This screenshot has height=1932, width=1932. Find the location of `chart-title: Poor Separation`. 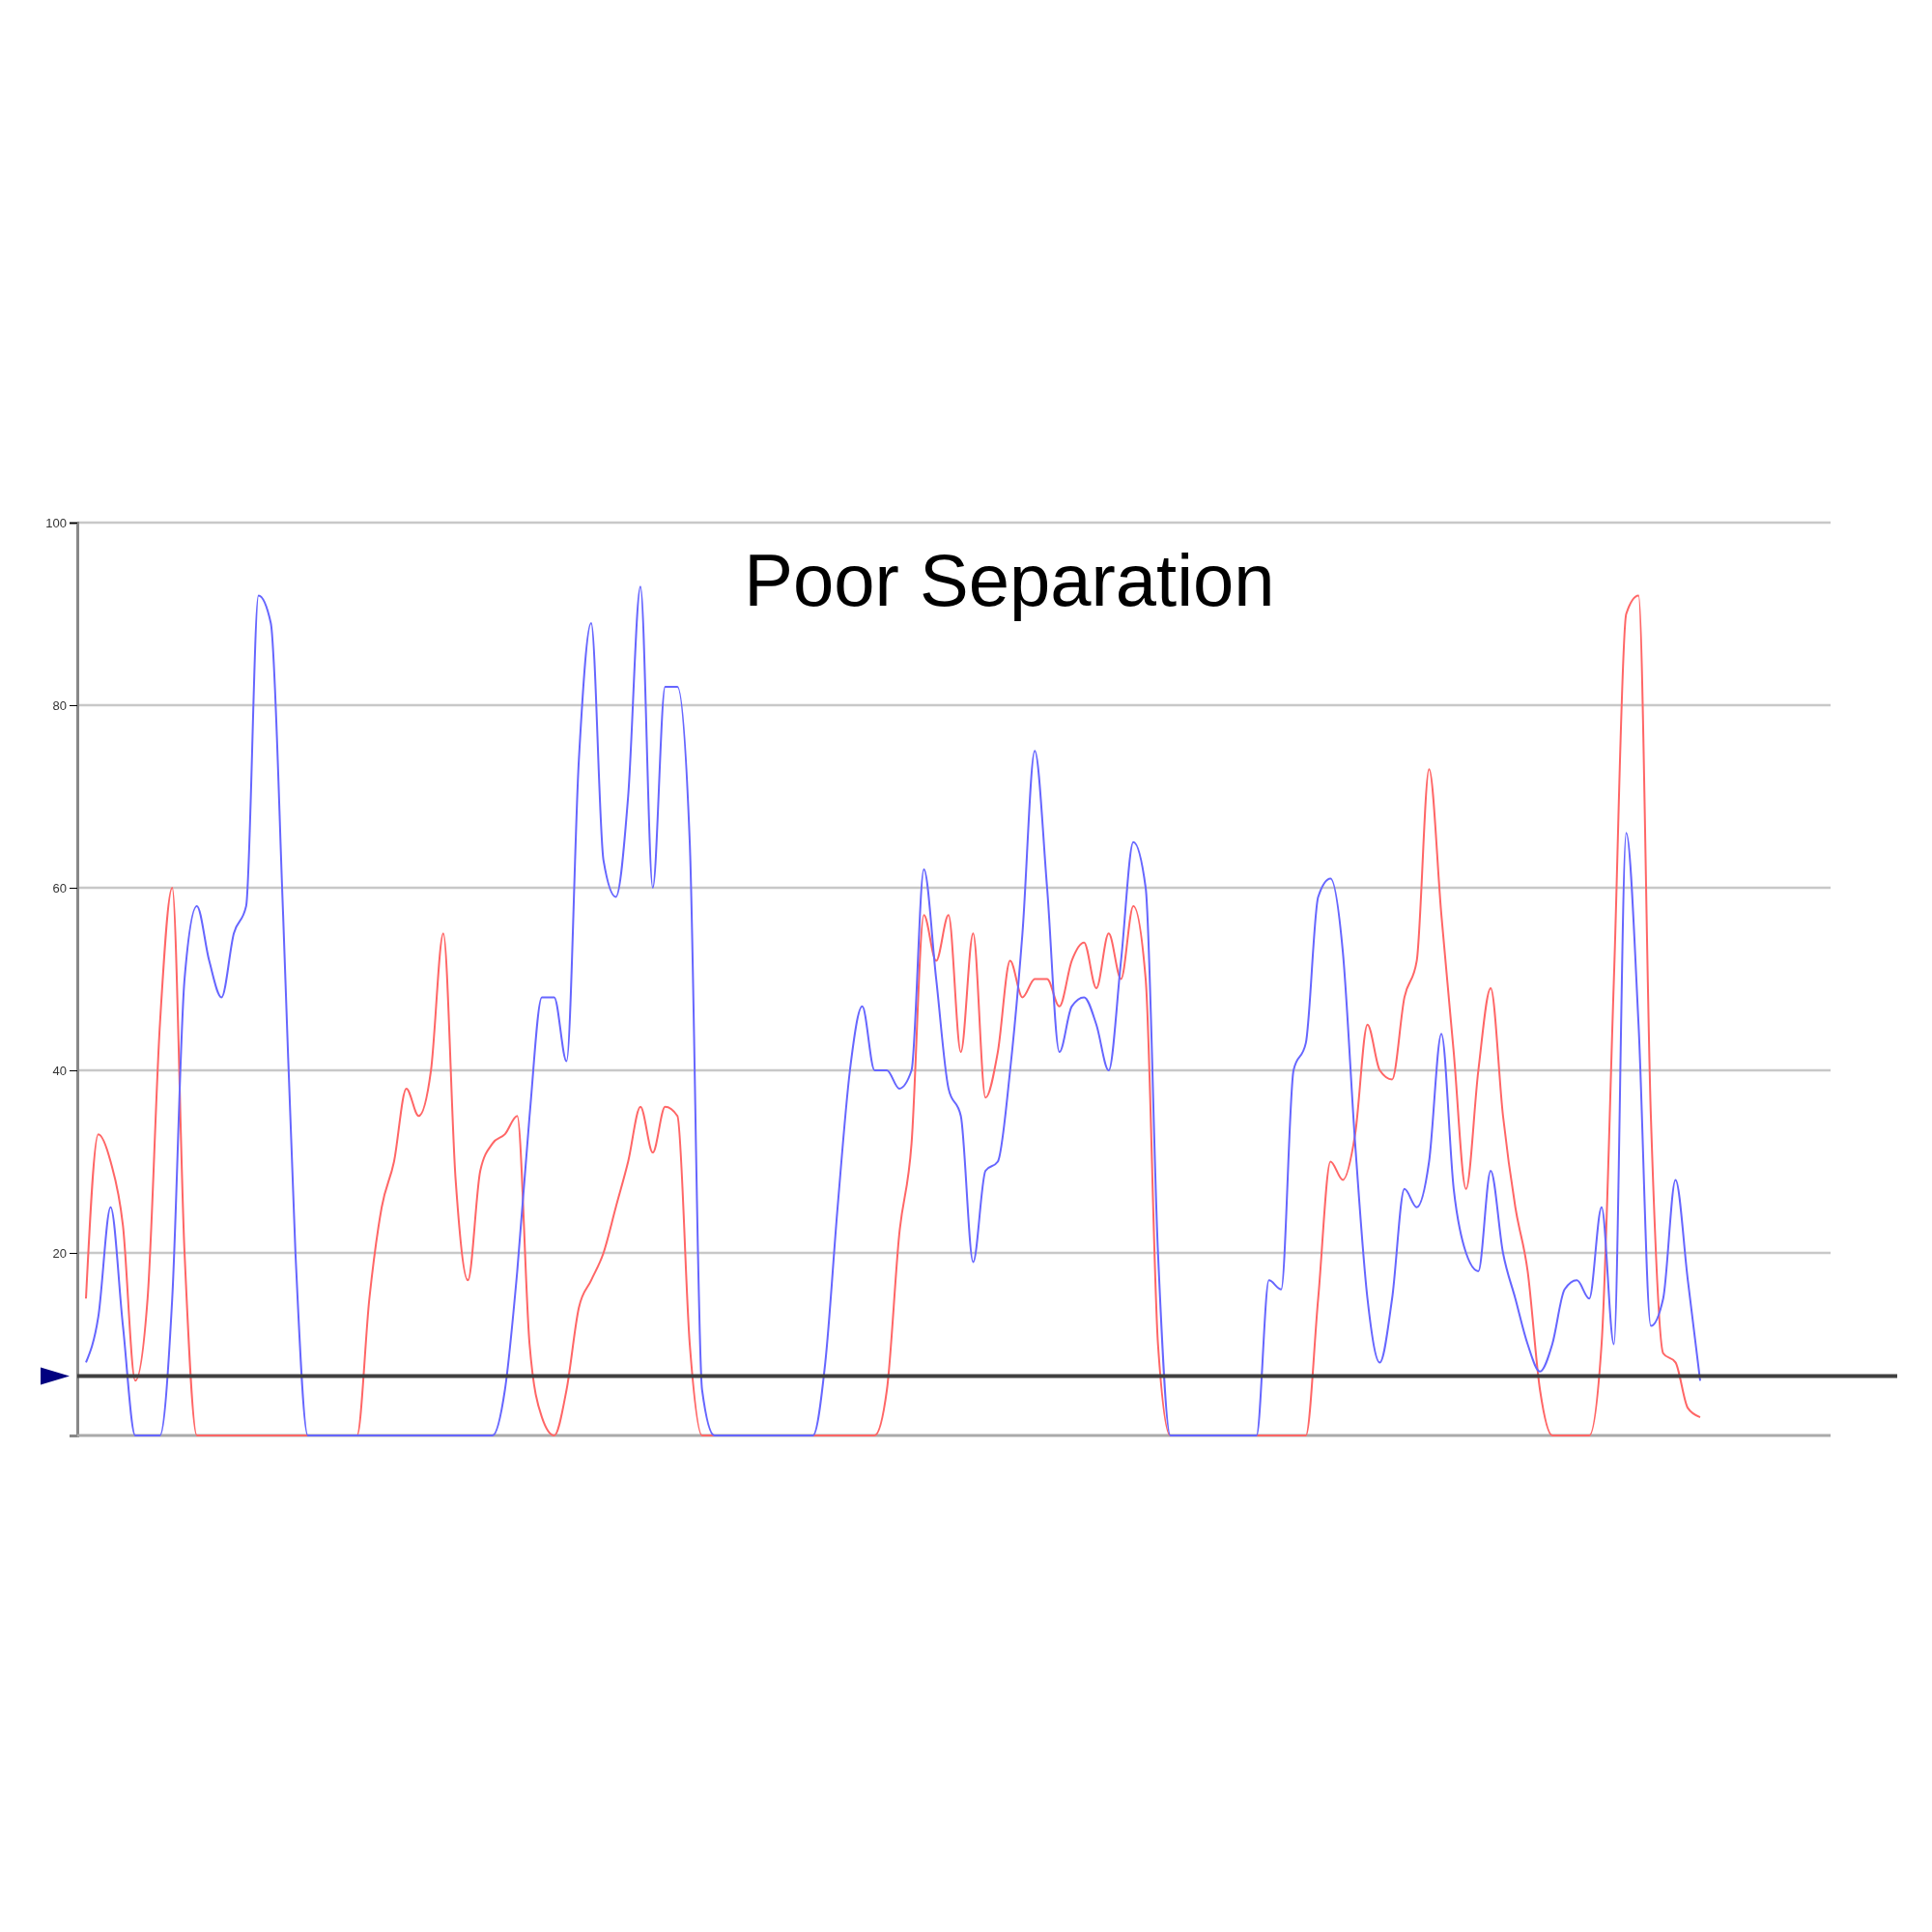

chart-title: Poor Separation is located at coordinates (1009, 580).